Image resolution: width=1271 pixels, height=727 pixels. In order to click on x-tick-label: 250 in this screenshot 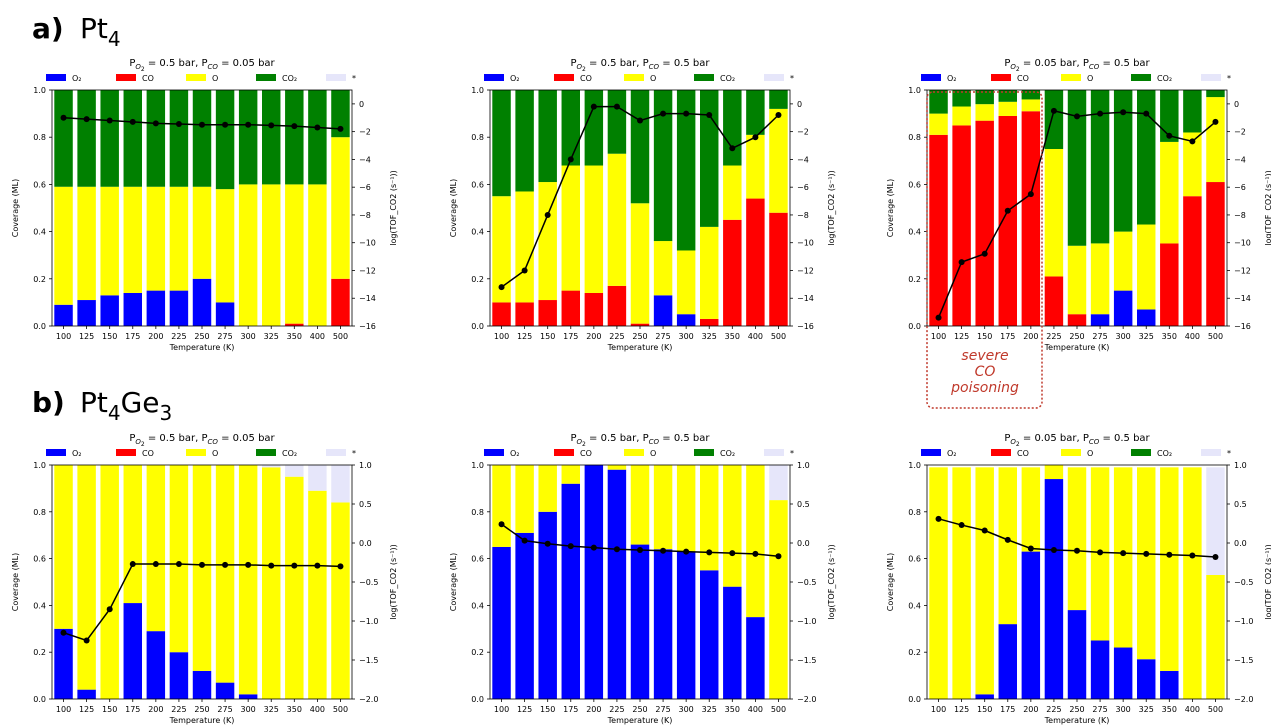, I will do `click(201, 709)`.